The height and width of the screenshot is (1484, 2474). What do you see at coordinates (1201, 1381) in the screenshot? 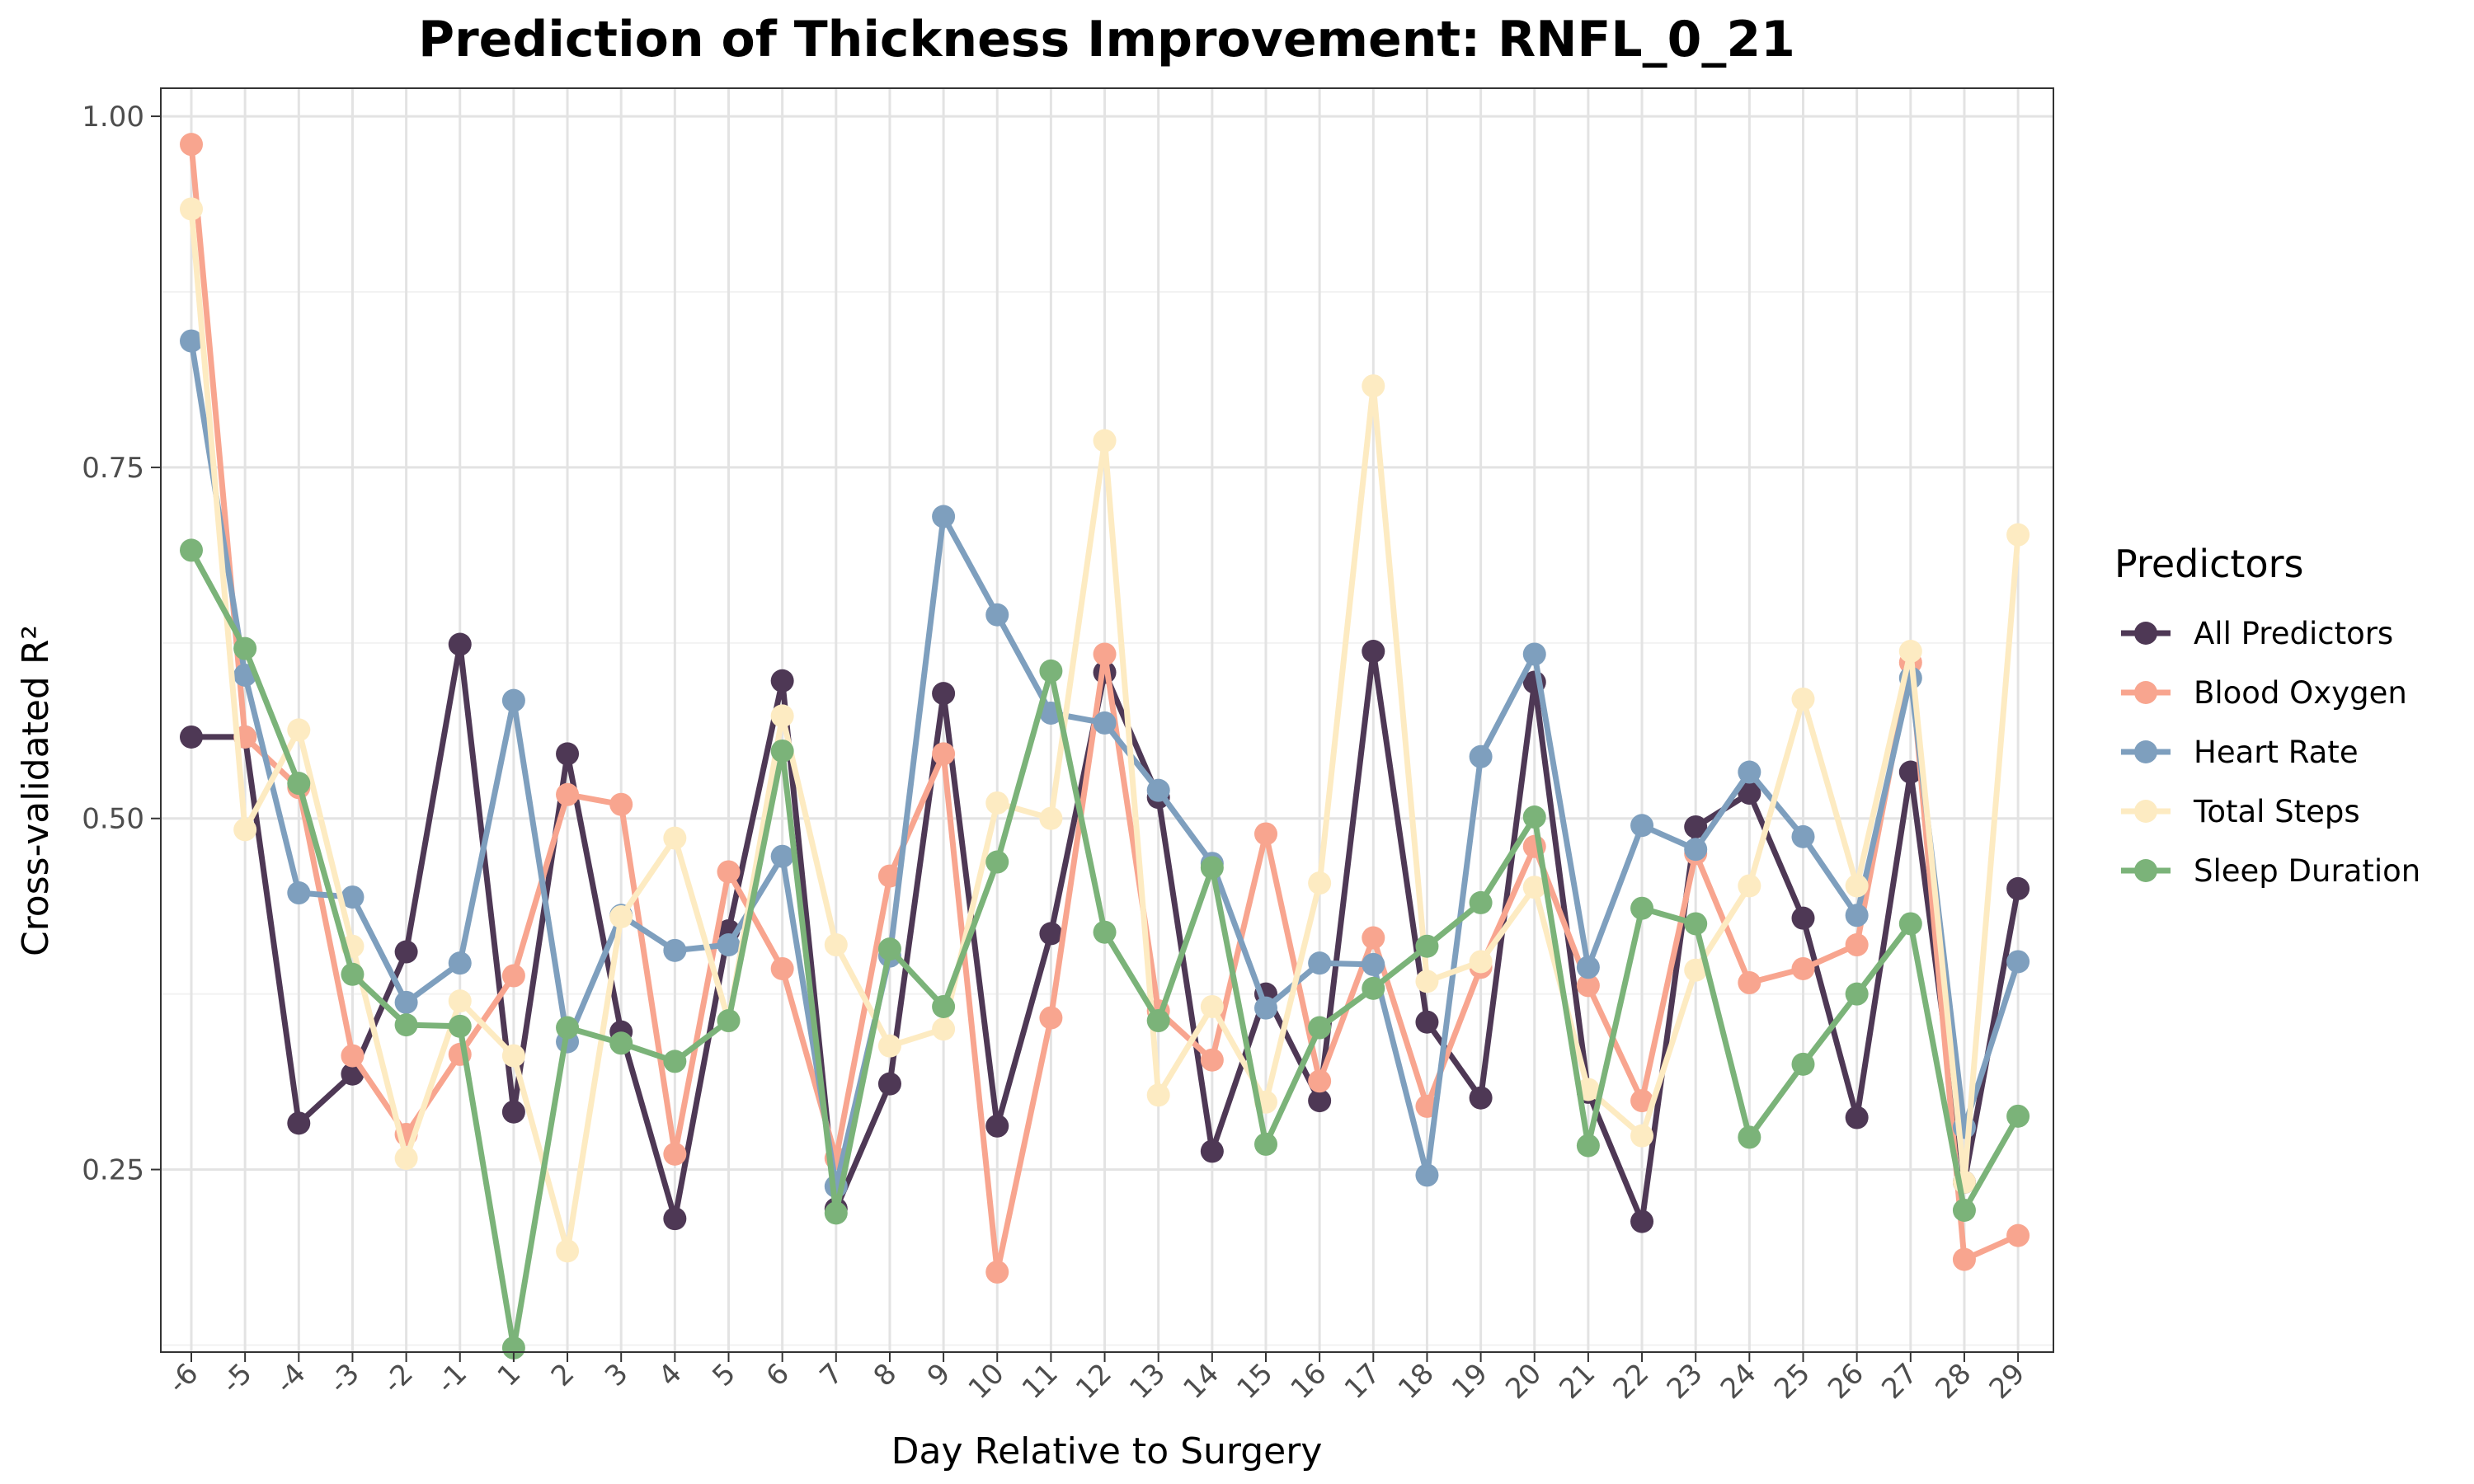
I see `x-tick-label: 14` at bounding box center [1201, 1381].